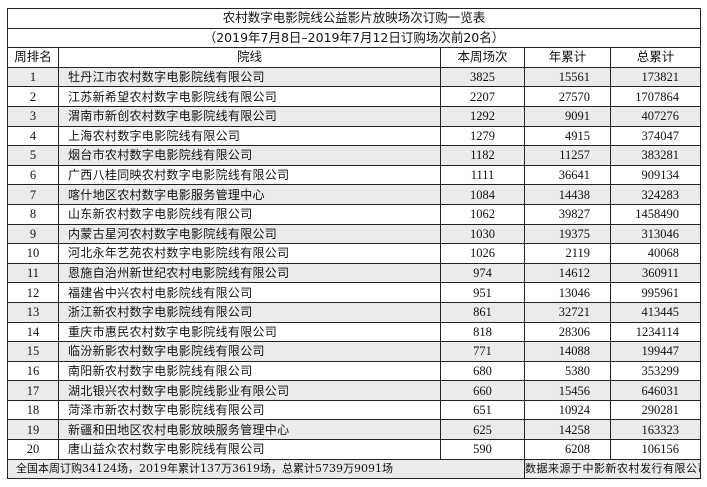 This screenshot has width=707, height=487. What do you see at coordinates (482, 371) in the screenshot?
I see `weekly-count-cell: 680` at bounding box center [482, 371].